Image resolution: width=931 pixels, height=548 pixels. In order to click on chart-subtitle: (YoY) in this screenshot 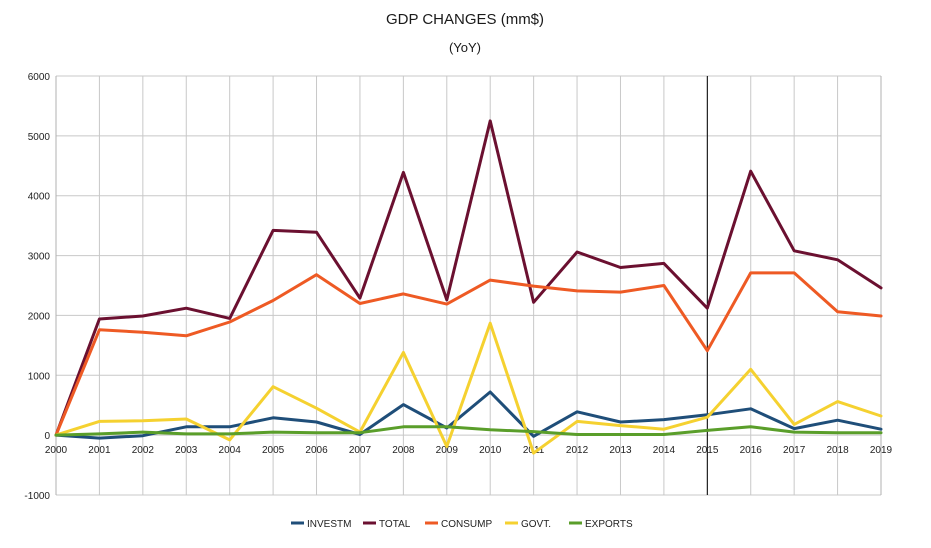, I will do `click(465, 47)`.